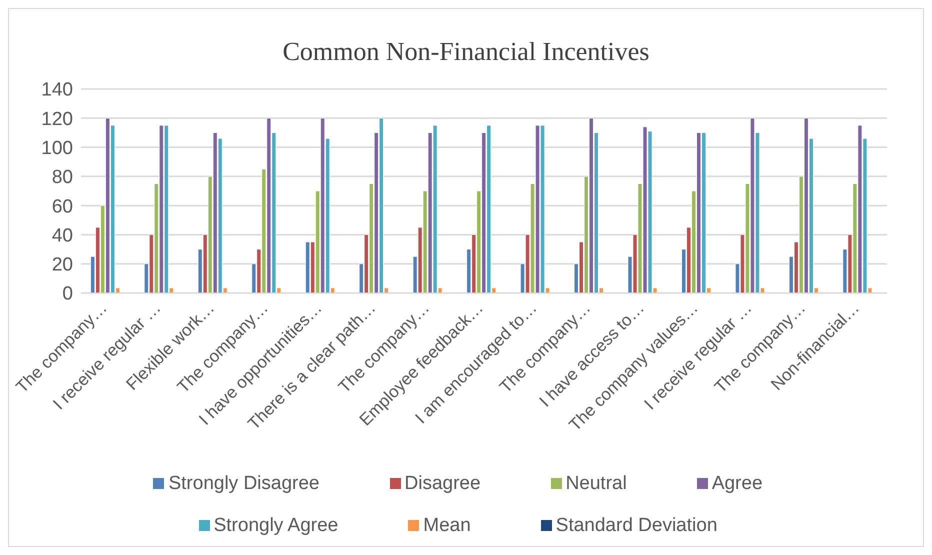  Describe the element at coordinates (62, 177) in the screenshot. I see `y-tick-label: 80` at that location.